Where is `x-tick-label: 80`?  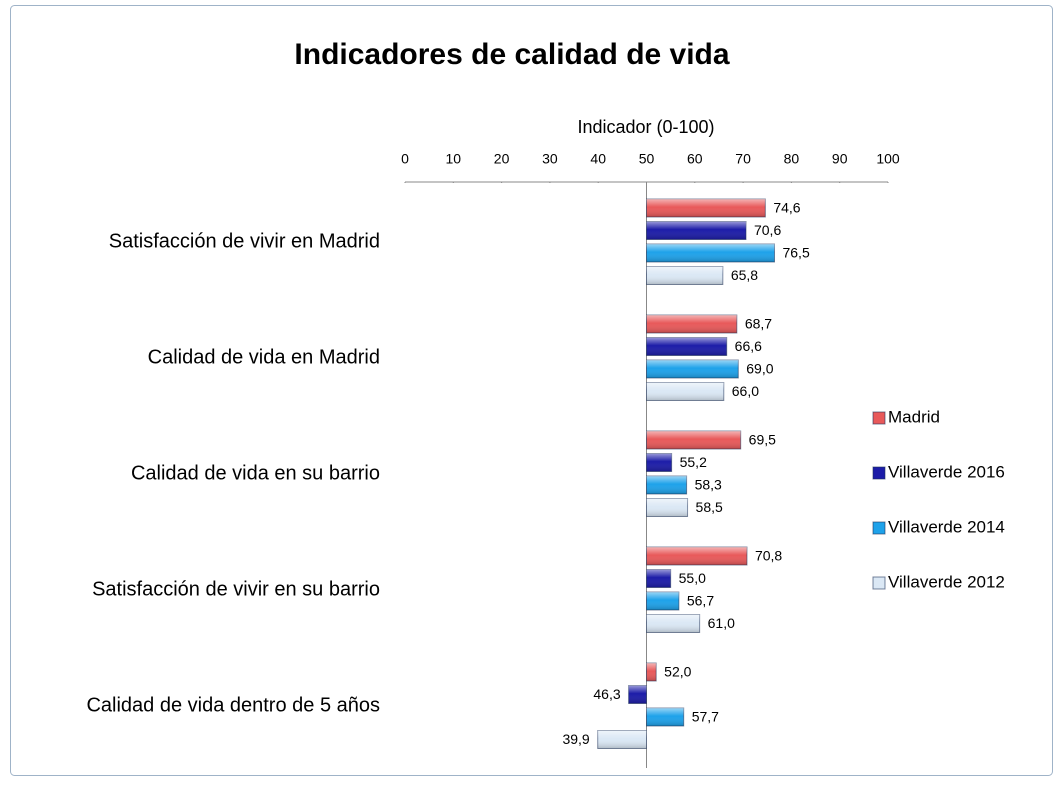
x-tick-label: 80 is located at coordinates (792, 159).